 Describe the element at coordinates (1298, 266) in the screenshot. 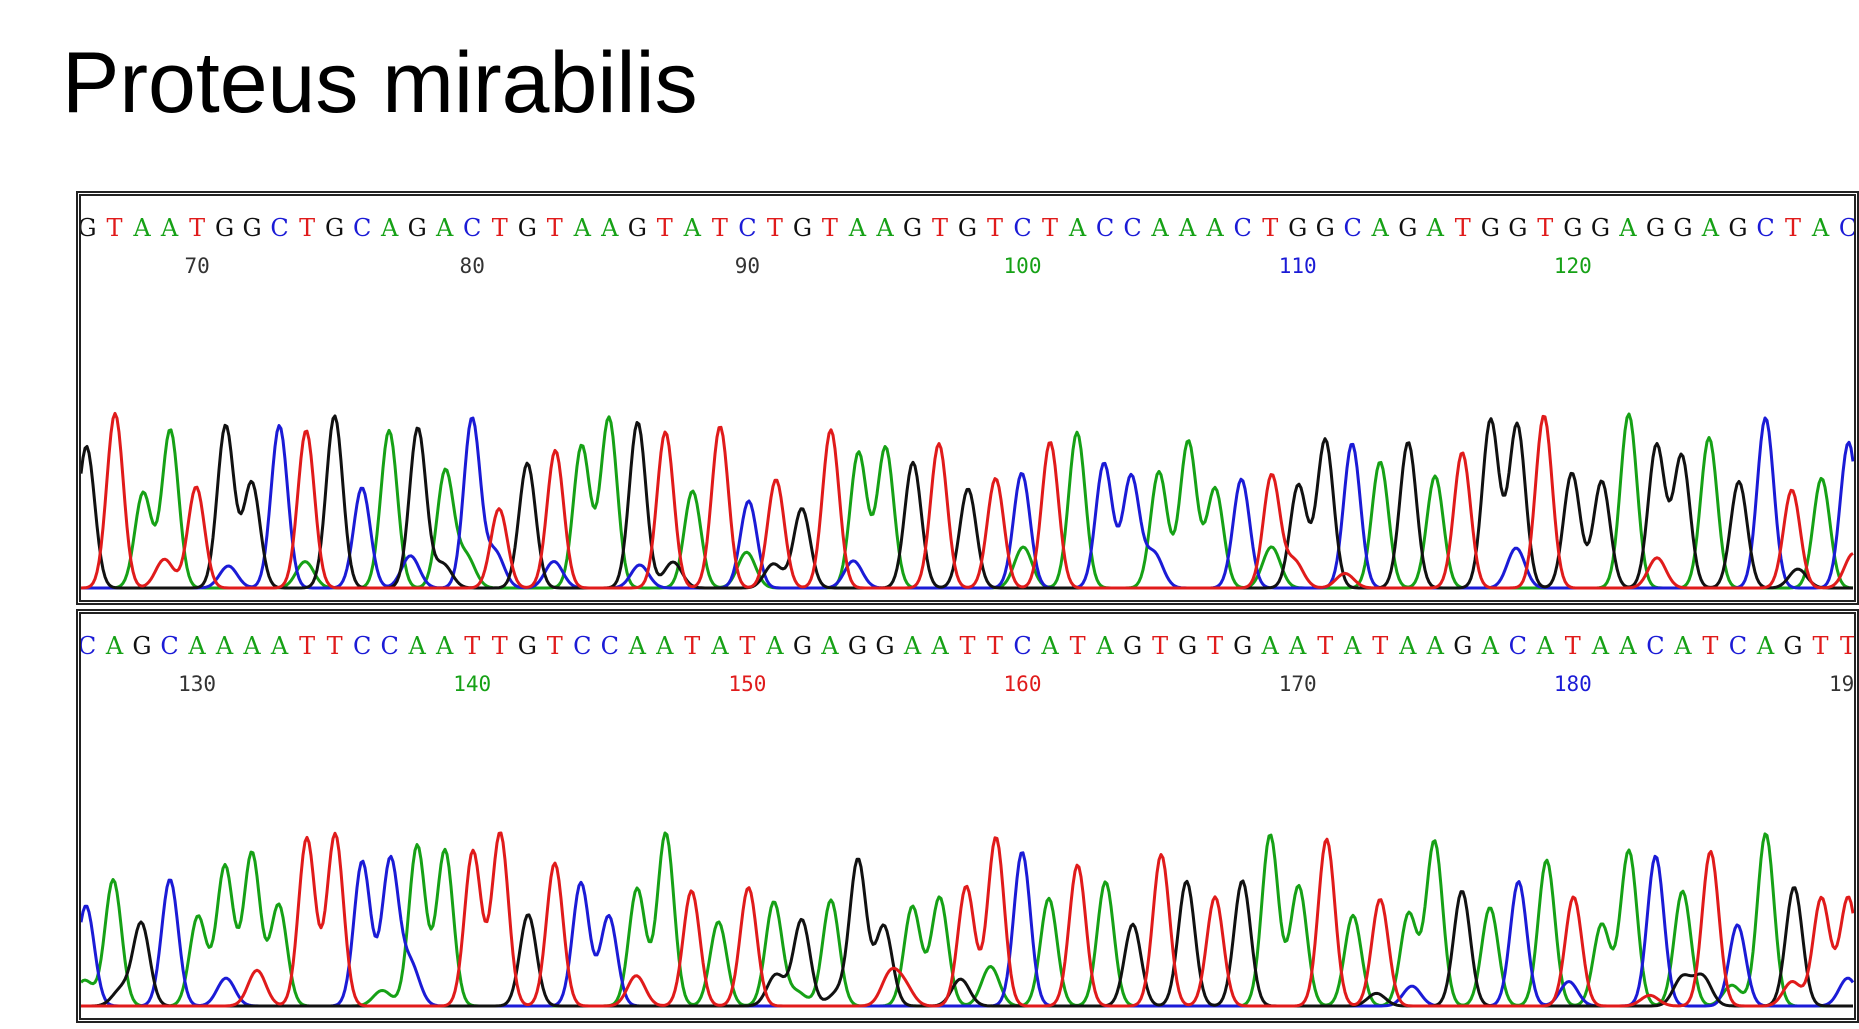

I see `position-label: 110` at that location.